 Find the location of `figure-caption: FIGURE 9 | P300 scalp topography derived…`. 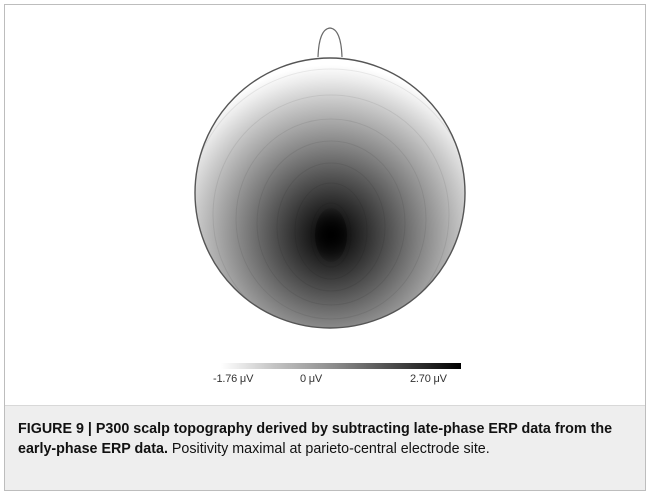

figure-caption: FIGURE 9 | P300 scalp topography derived… is located at coordinates (325, 439).